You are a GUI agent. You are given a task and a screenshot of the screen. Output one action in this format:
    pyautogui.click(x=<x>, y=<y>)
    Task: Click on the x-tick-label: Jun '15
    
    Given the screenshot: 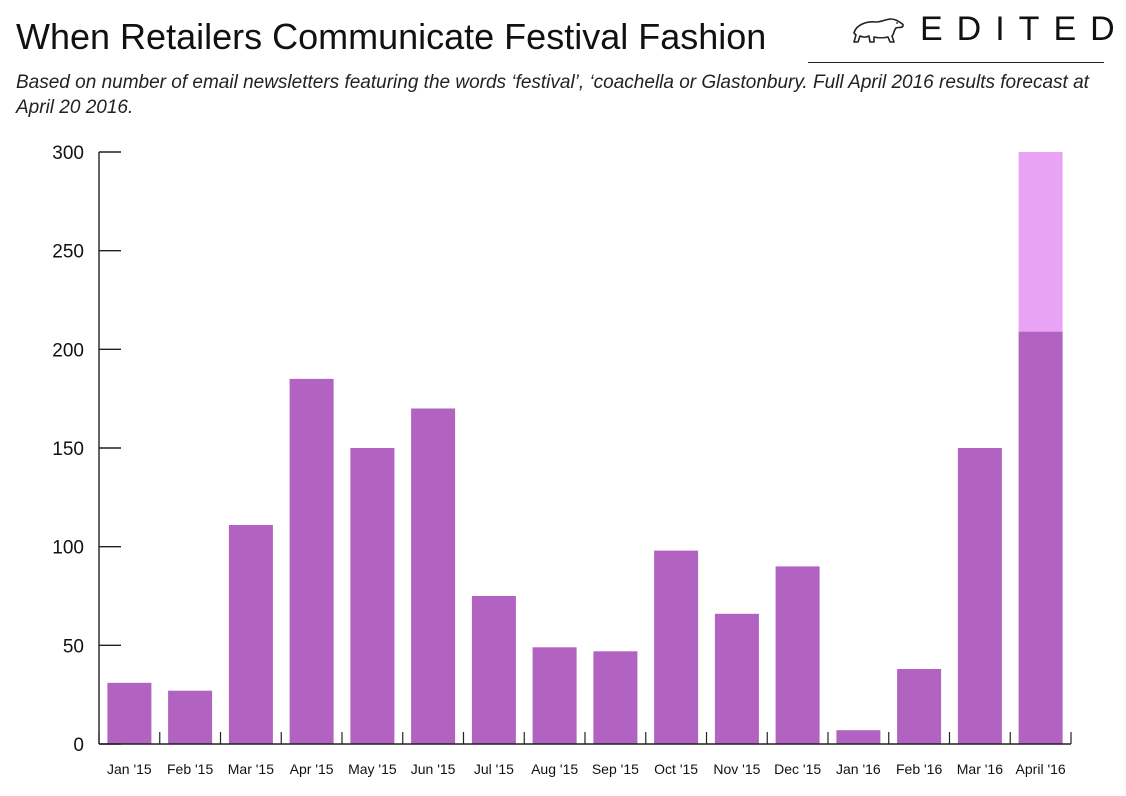 What is the action you would take?
    pyautogui.click(x=433, y=769)
    